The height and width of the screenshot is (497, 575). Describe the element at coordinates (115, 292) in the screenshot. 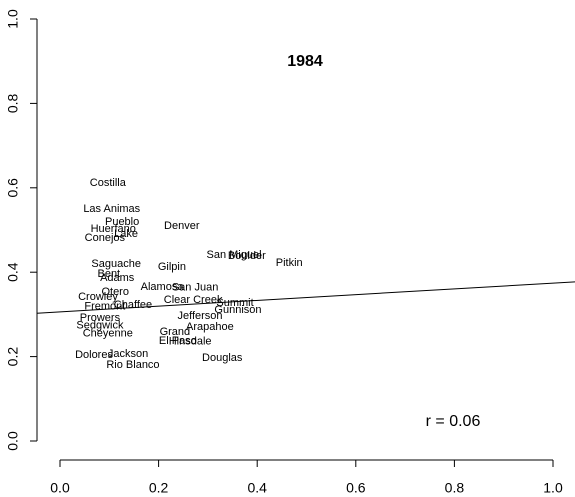

I see `point-label: Otero` at that location.